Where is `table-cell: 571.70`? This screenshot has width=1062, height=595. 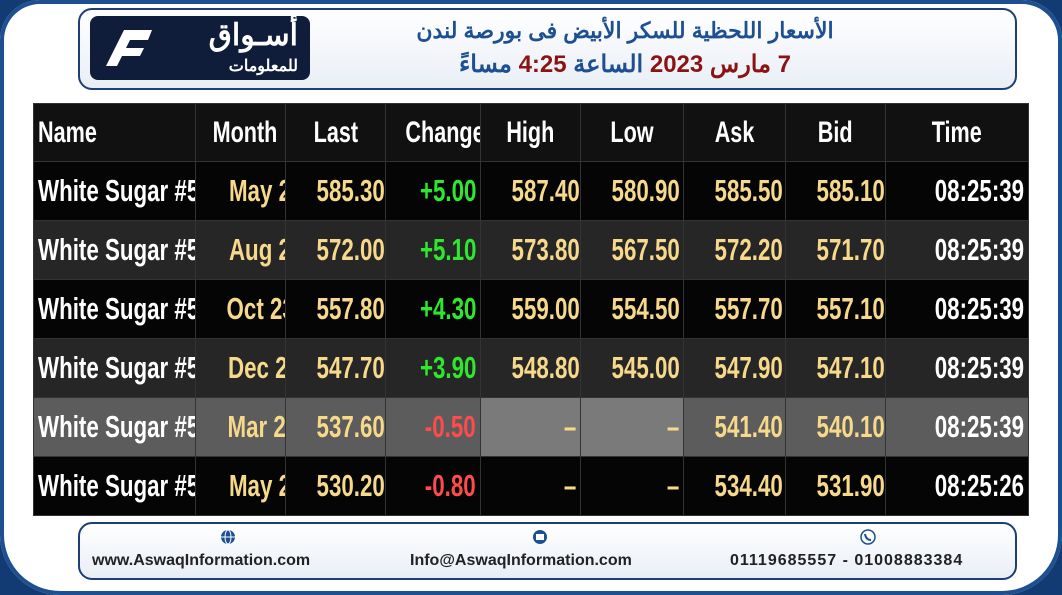 table-cell: 571.70 is located at coordinates (835, 250).